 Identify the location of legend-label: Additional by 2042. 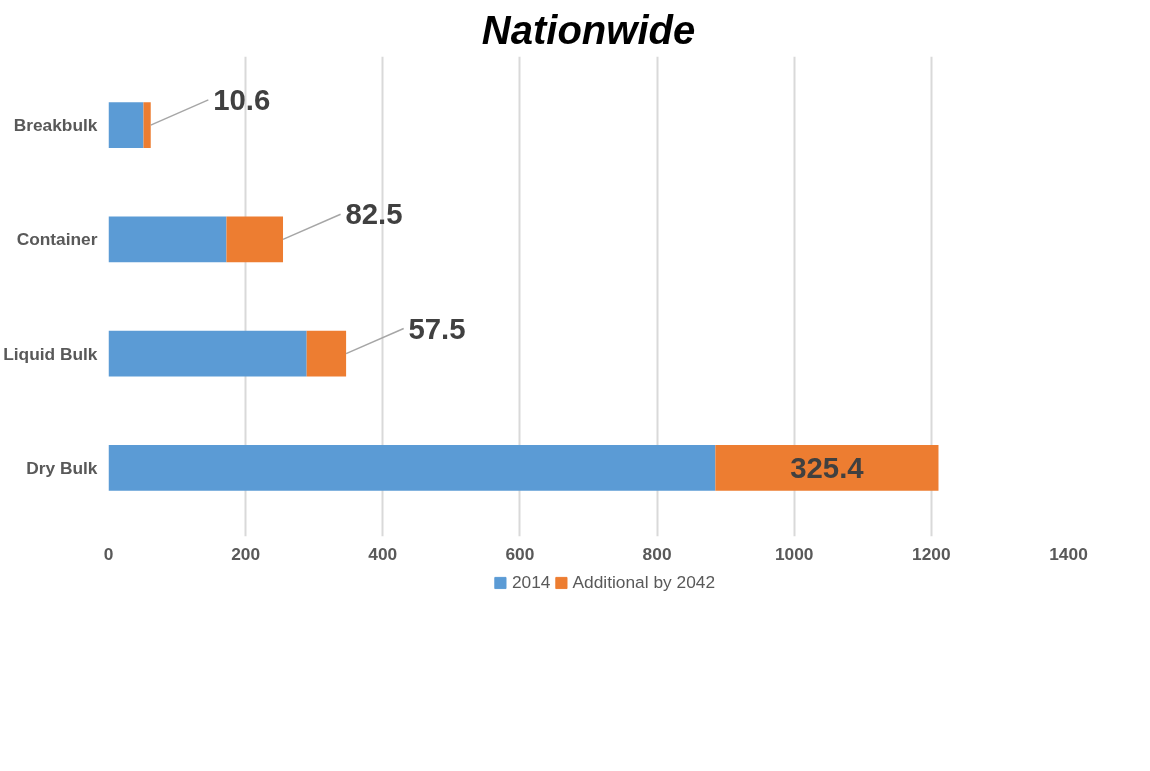
(644, 582).